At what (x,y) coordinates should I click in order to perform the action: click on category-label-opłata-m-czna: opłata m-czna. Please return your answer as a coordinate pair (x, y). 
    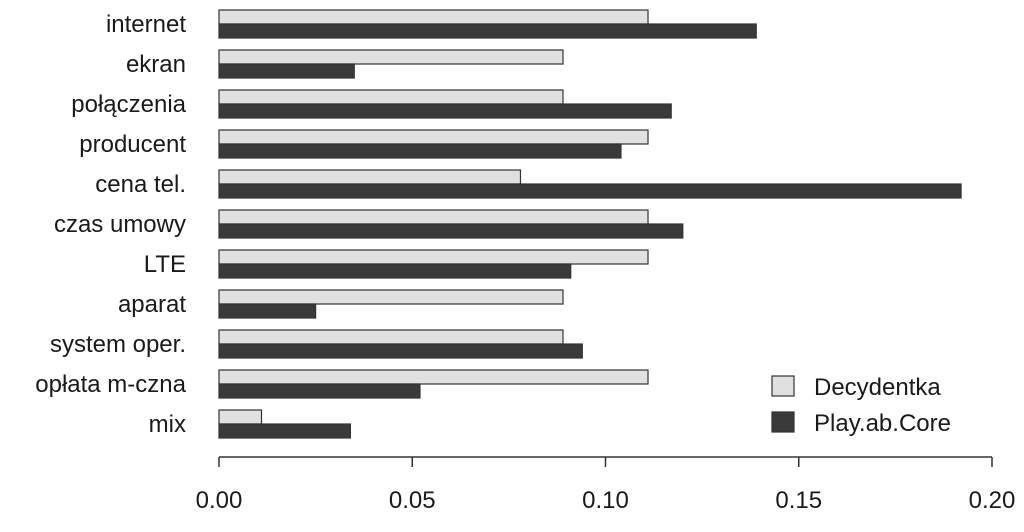
    Looking at the image, I should click on (110, 384).